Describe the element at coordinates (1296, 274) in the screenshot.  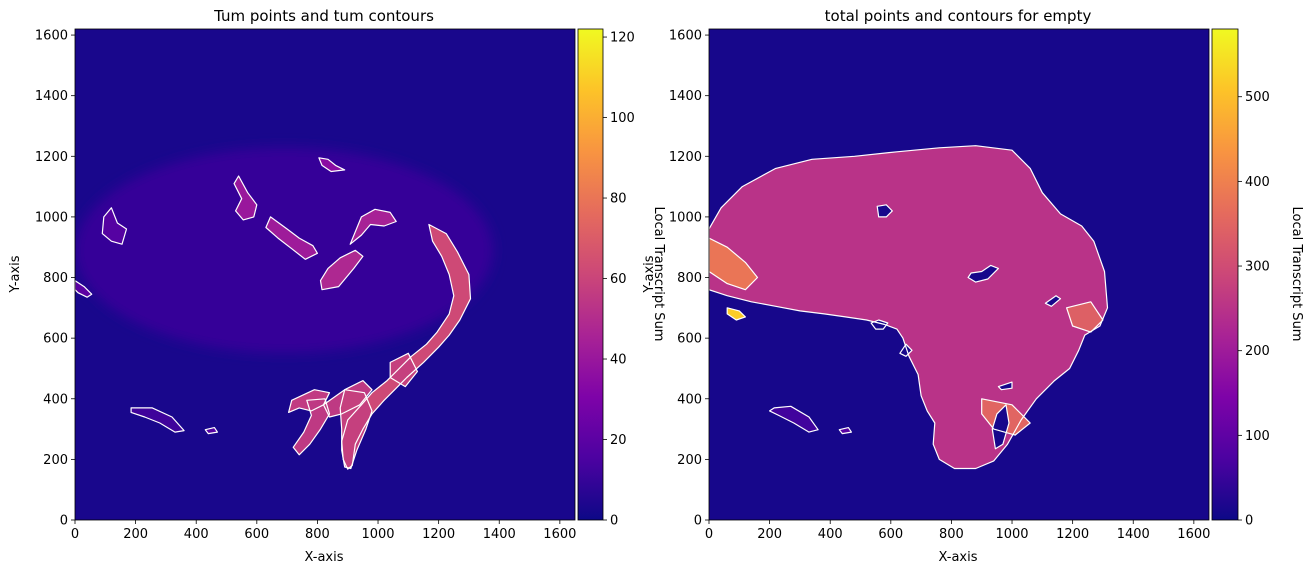
I see `colorbar-label-2: Local Transcript Sum` at that location.